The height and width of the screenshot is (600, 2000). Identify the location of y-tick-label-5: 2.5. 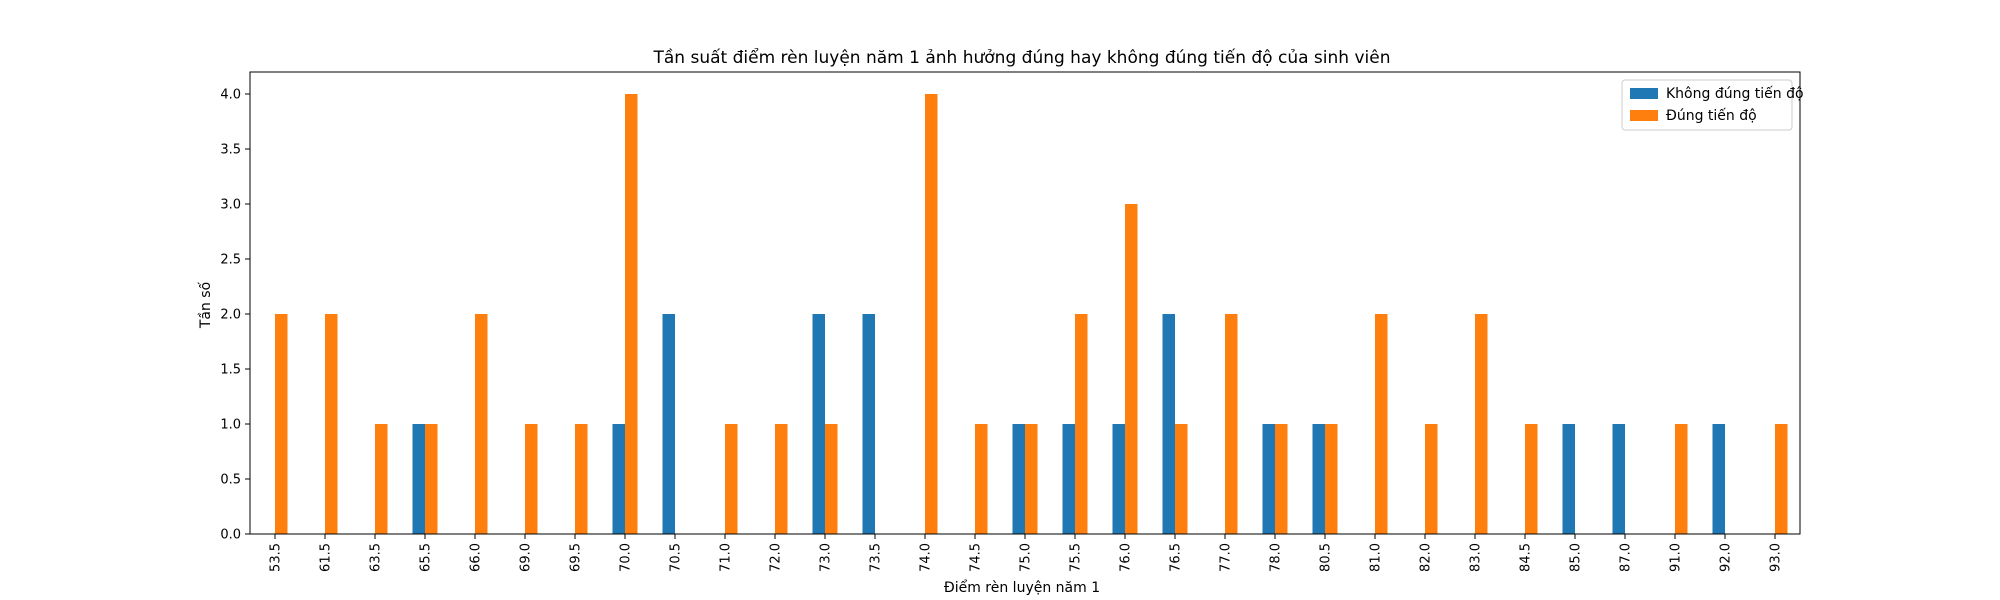
(230, 260).